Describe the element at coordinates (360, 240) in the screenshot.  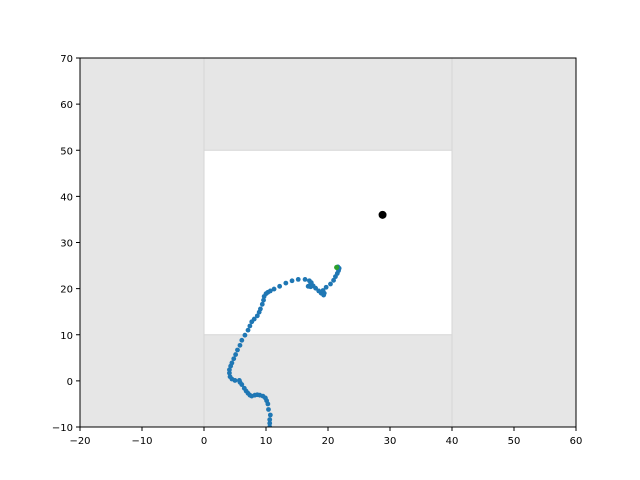
I see `markers` at that location.